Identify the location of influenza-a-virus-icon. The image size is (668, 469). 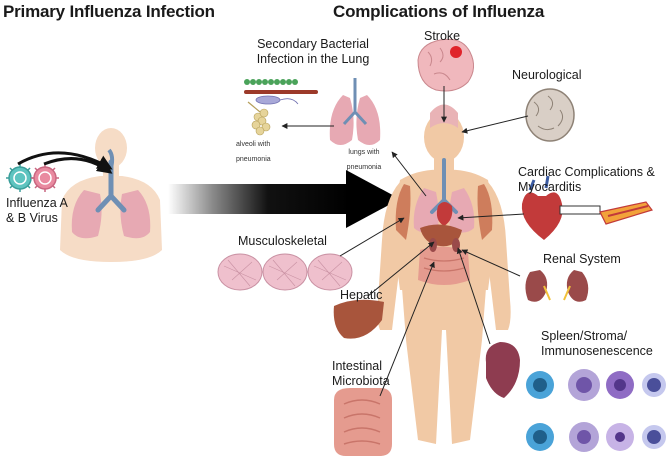
(20, 178).